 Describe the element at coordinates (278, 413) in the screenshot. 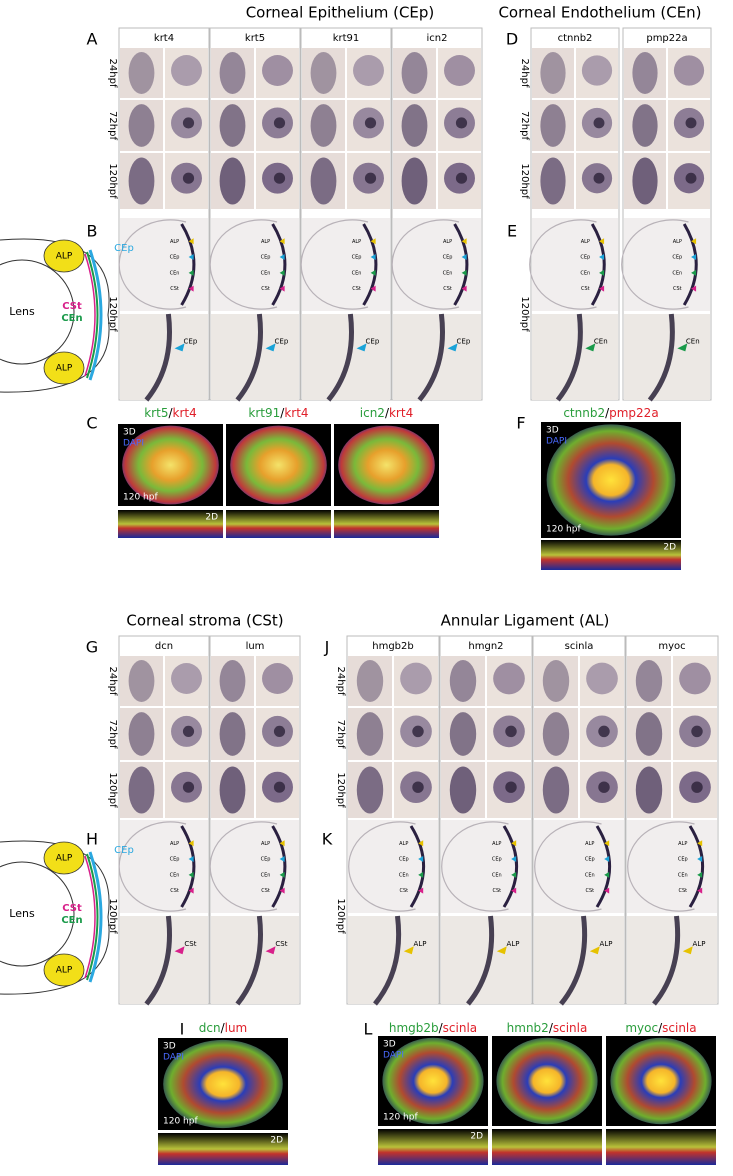

I see `stain-label: krt91/krt4` at that location.